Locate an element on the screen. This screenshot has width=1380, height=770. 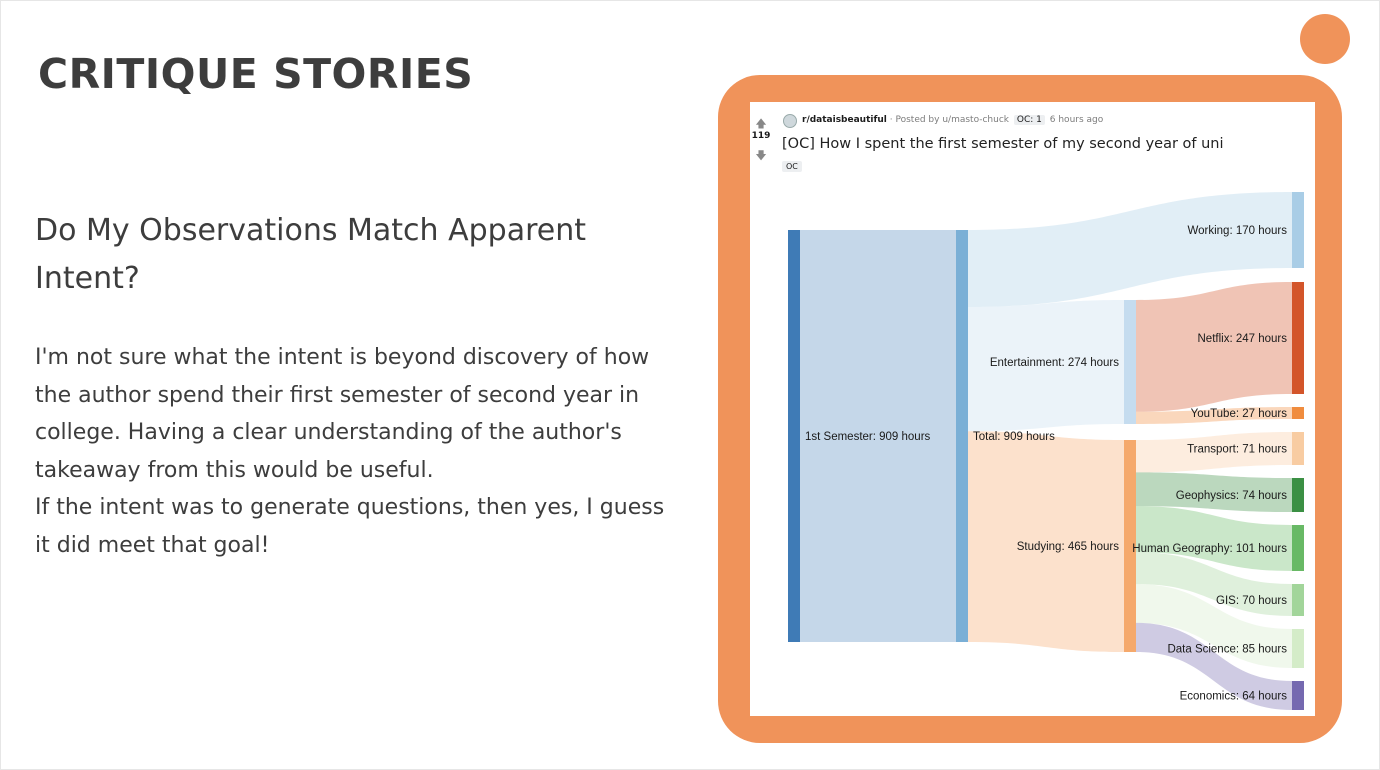
sankey-label-youtube: YouTube: 27 hours is located at coordinates (1239, 414).